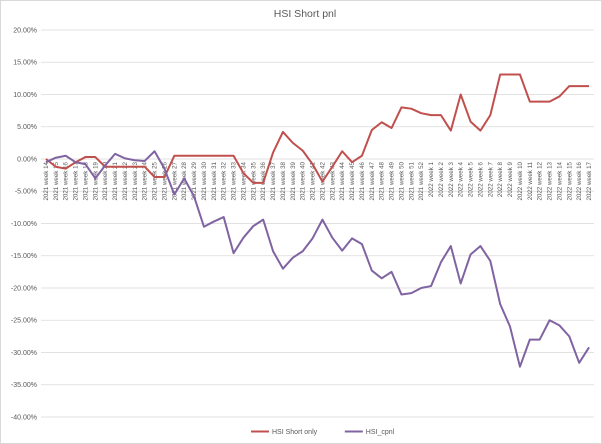 The image size is (602, 444). Describe the element at coordinates (214, 180) in the screenshot. I see `x-tick-label: 2021 week 31` at that location.